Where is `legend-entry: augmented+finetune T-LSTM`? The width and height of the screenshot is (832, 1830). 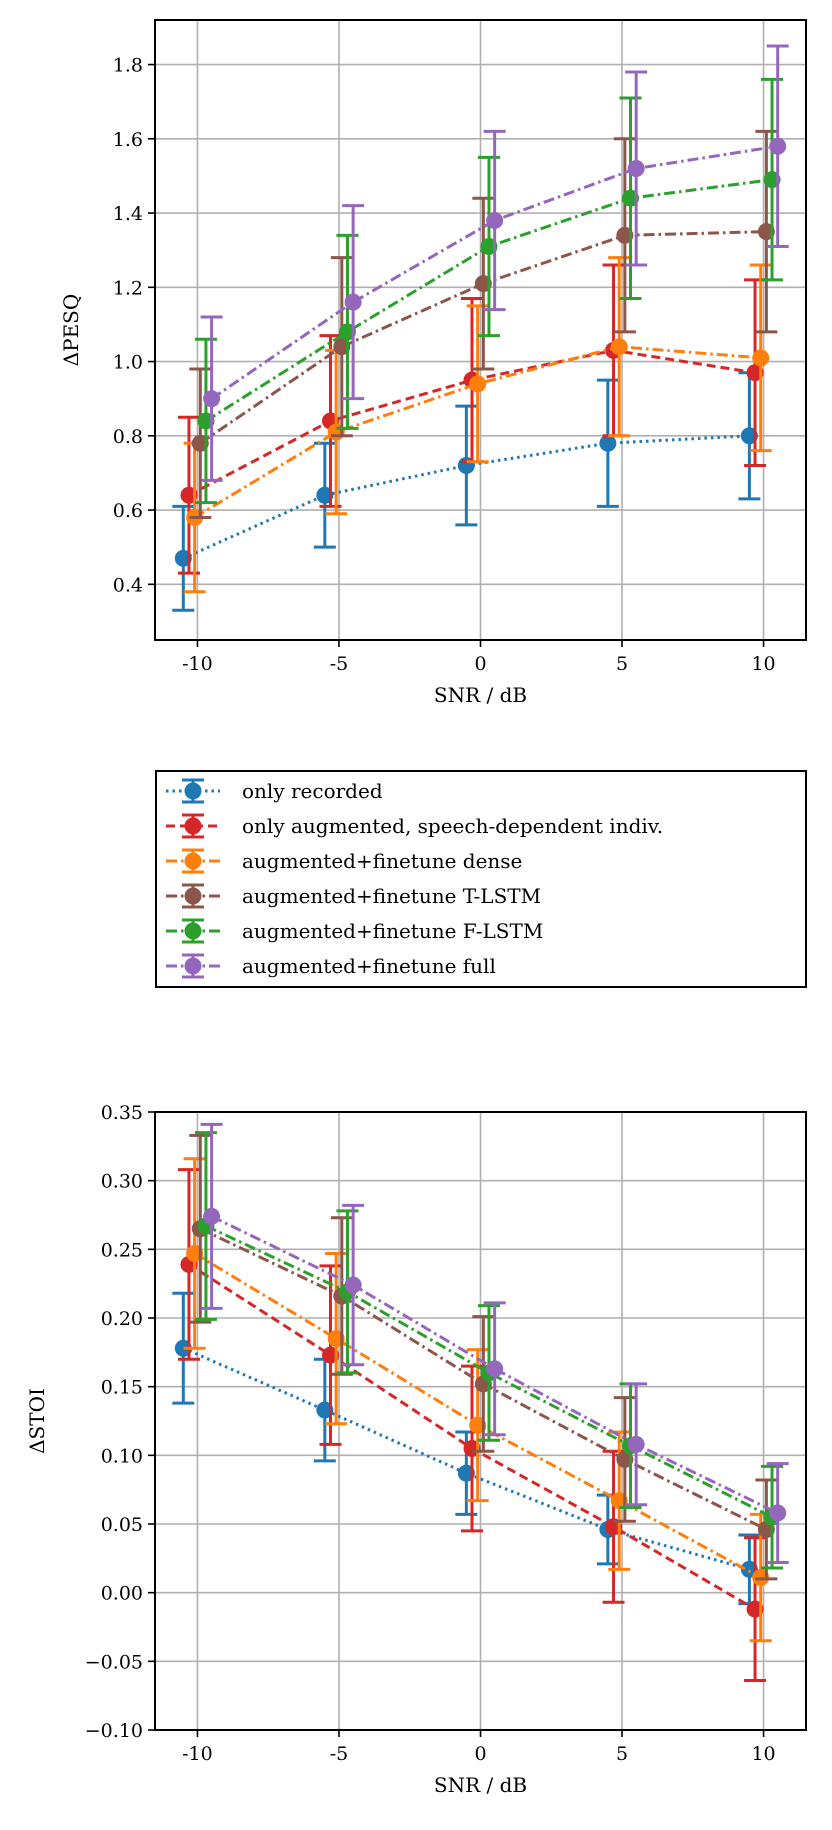
legend-entry: augmented+finetune T-LSTM is located at coordinates (353, 896).